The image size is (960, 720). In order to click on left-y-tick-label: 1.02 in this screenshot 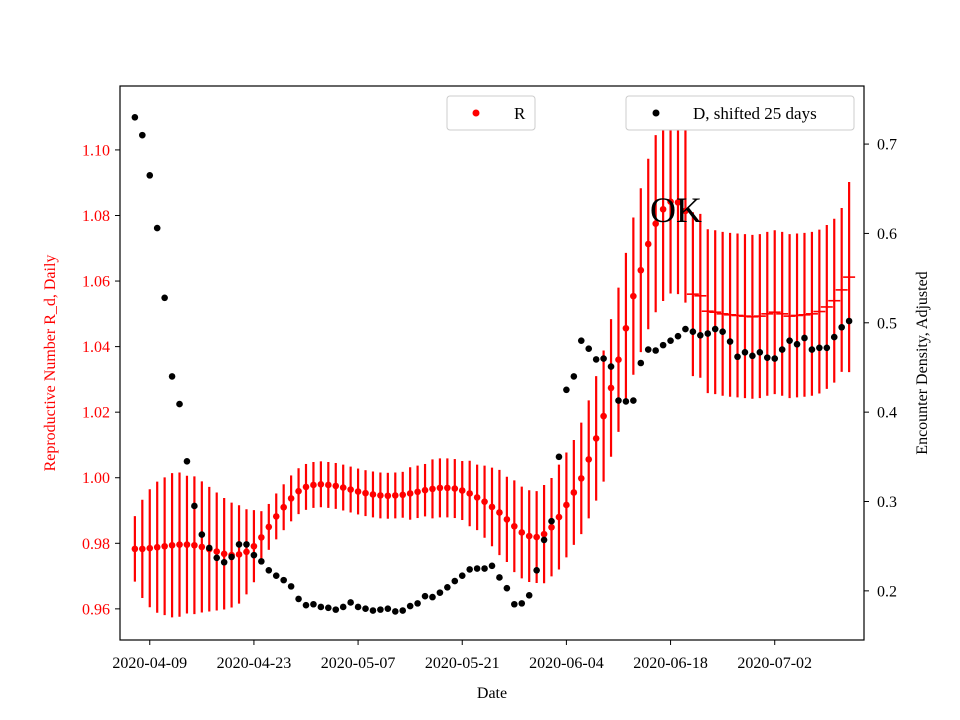, I will do `click(96, 413)`.